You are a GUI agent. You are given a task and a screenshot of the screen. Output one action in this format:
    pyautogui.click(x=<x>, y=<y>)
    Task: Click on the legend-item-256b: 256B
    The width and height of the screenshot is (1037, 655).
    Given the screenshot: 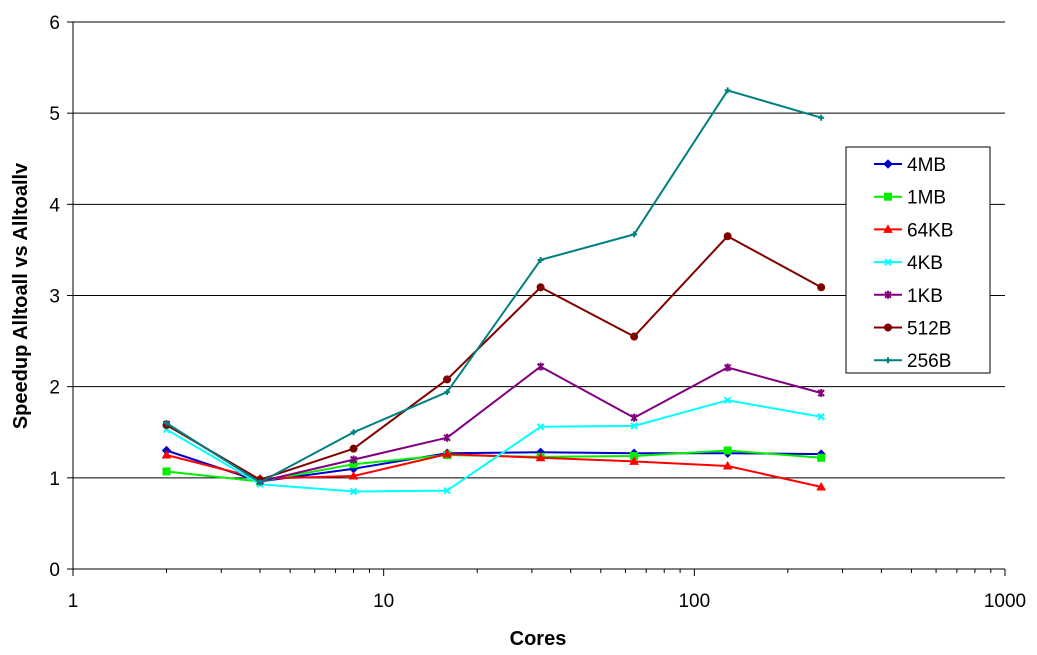 What is the action you would take?
    pyautogui.click(x=912, y=361)
    